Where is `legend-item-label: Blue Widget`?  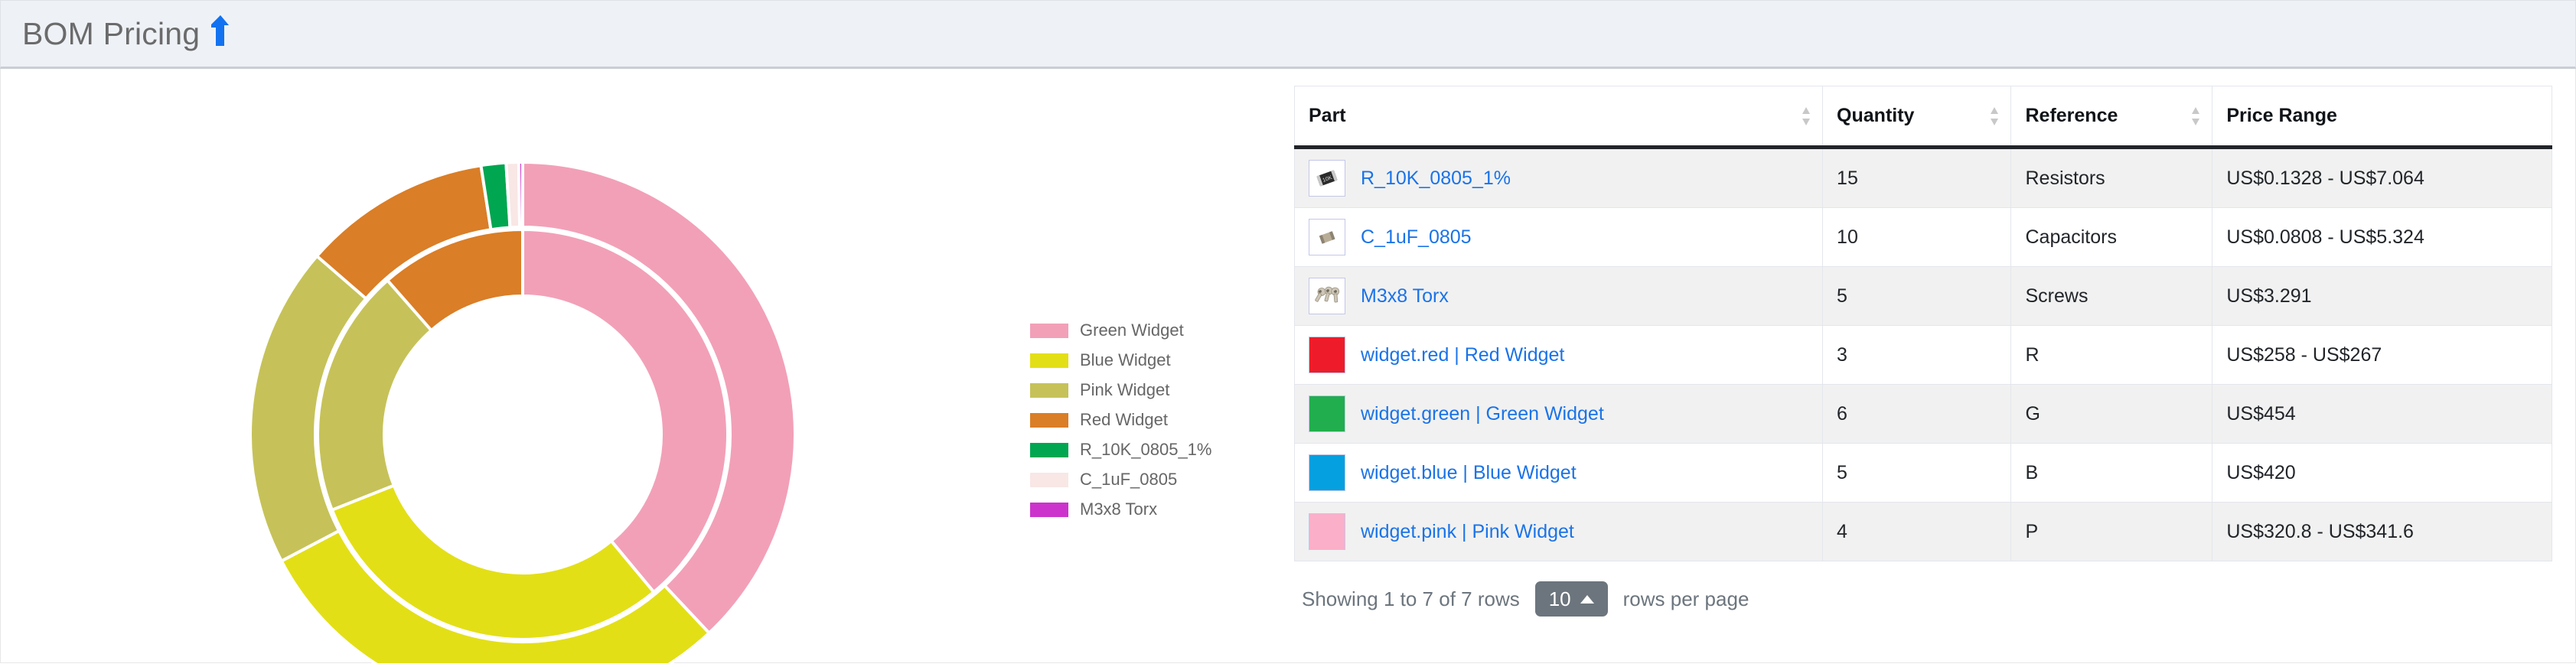 legend-item-label: Blue Widget is located at coordinates (1125, 359).